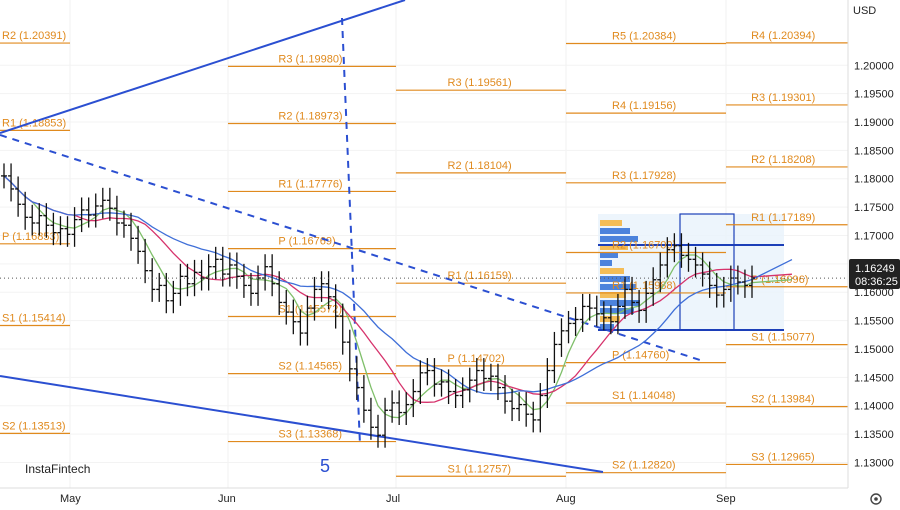 This screenshot has width=900, height=510. I want to click on price-tick-1: 1.19500, so click(874, 95).